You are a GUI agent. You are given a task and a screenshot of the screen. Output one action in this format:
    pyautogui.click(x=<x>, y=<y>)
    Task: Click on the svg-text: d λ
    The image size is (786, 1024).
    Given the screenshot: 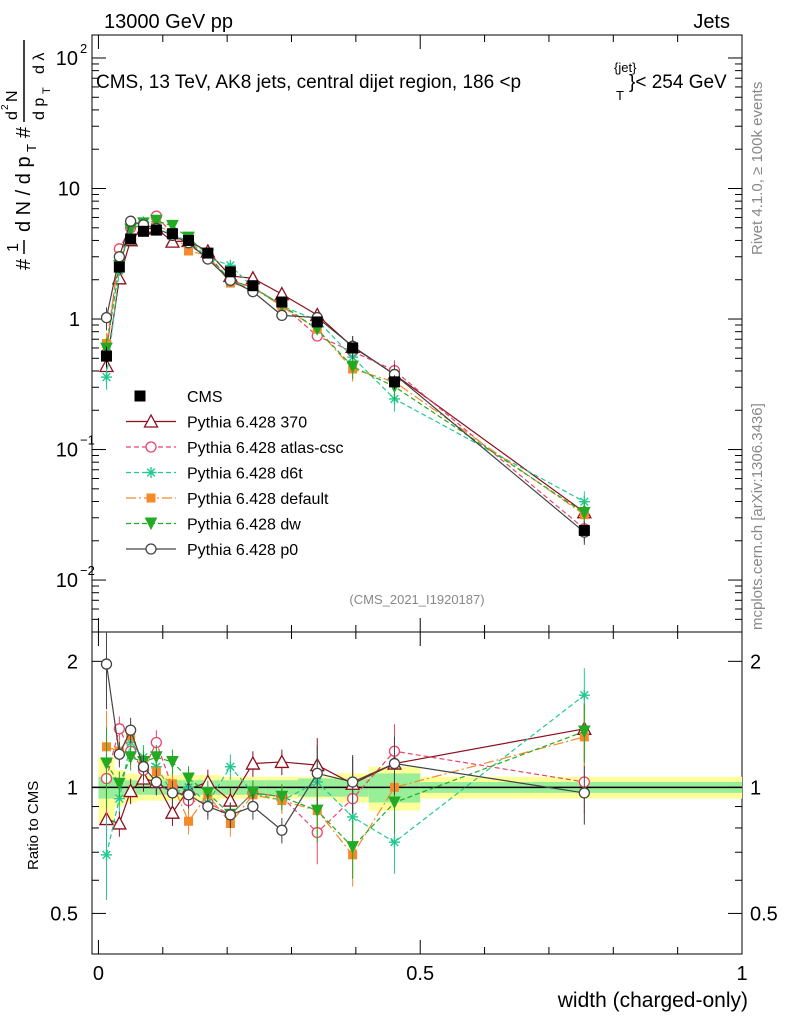 What is the action you would take?
    pyautogui.click(x=39, y=63)
    